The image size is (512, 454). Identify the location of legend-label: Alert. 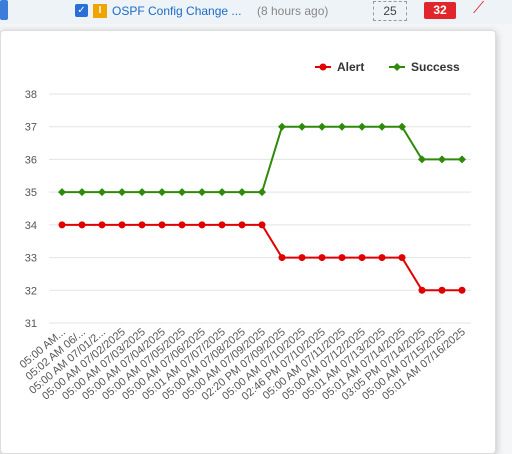
(350, 67).